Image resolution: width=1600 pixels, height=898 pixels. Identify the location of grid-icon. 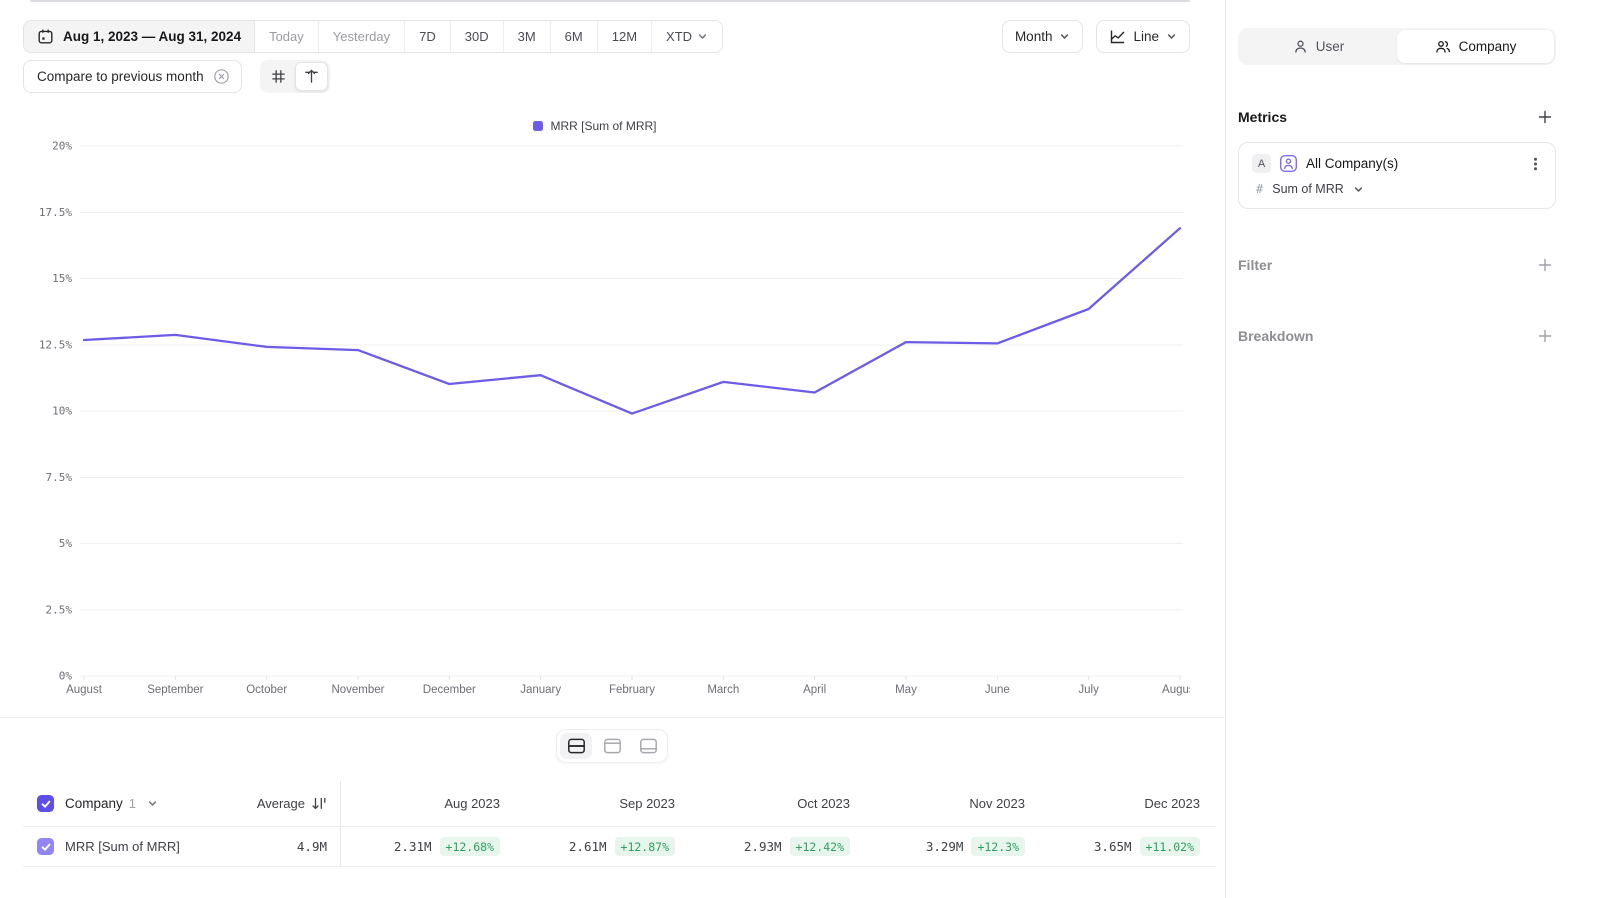
(278, 76).